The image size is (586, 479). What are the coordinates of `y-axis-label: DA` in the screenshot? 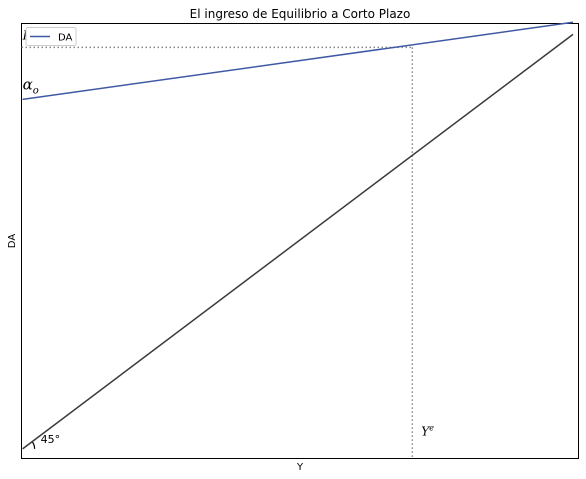 It's located at (12, 241).